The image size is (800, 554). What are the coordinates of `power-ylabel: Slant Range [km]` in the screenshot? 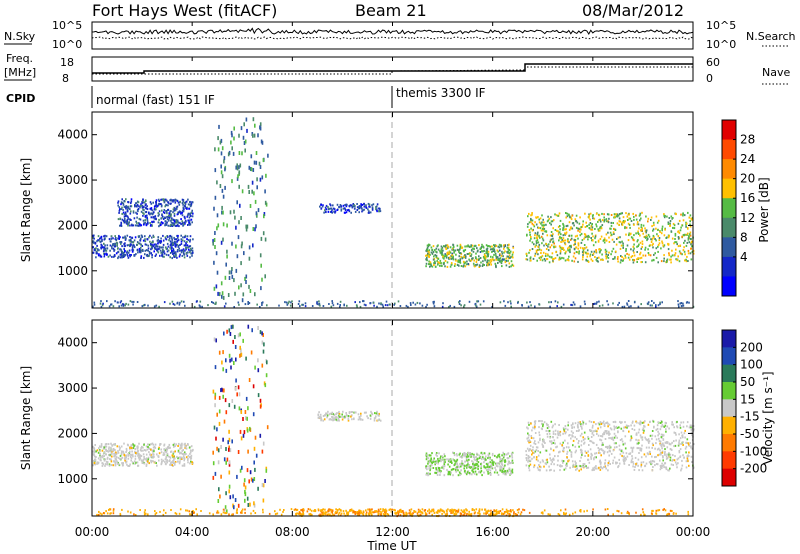 It's located at (26, 210).